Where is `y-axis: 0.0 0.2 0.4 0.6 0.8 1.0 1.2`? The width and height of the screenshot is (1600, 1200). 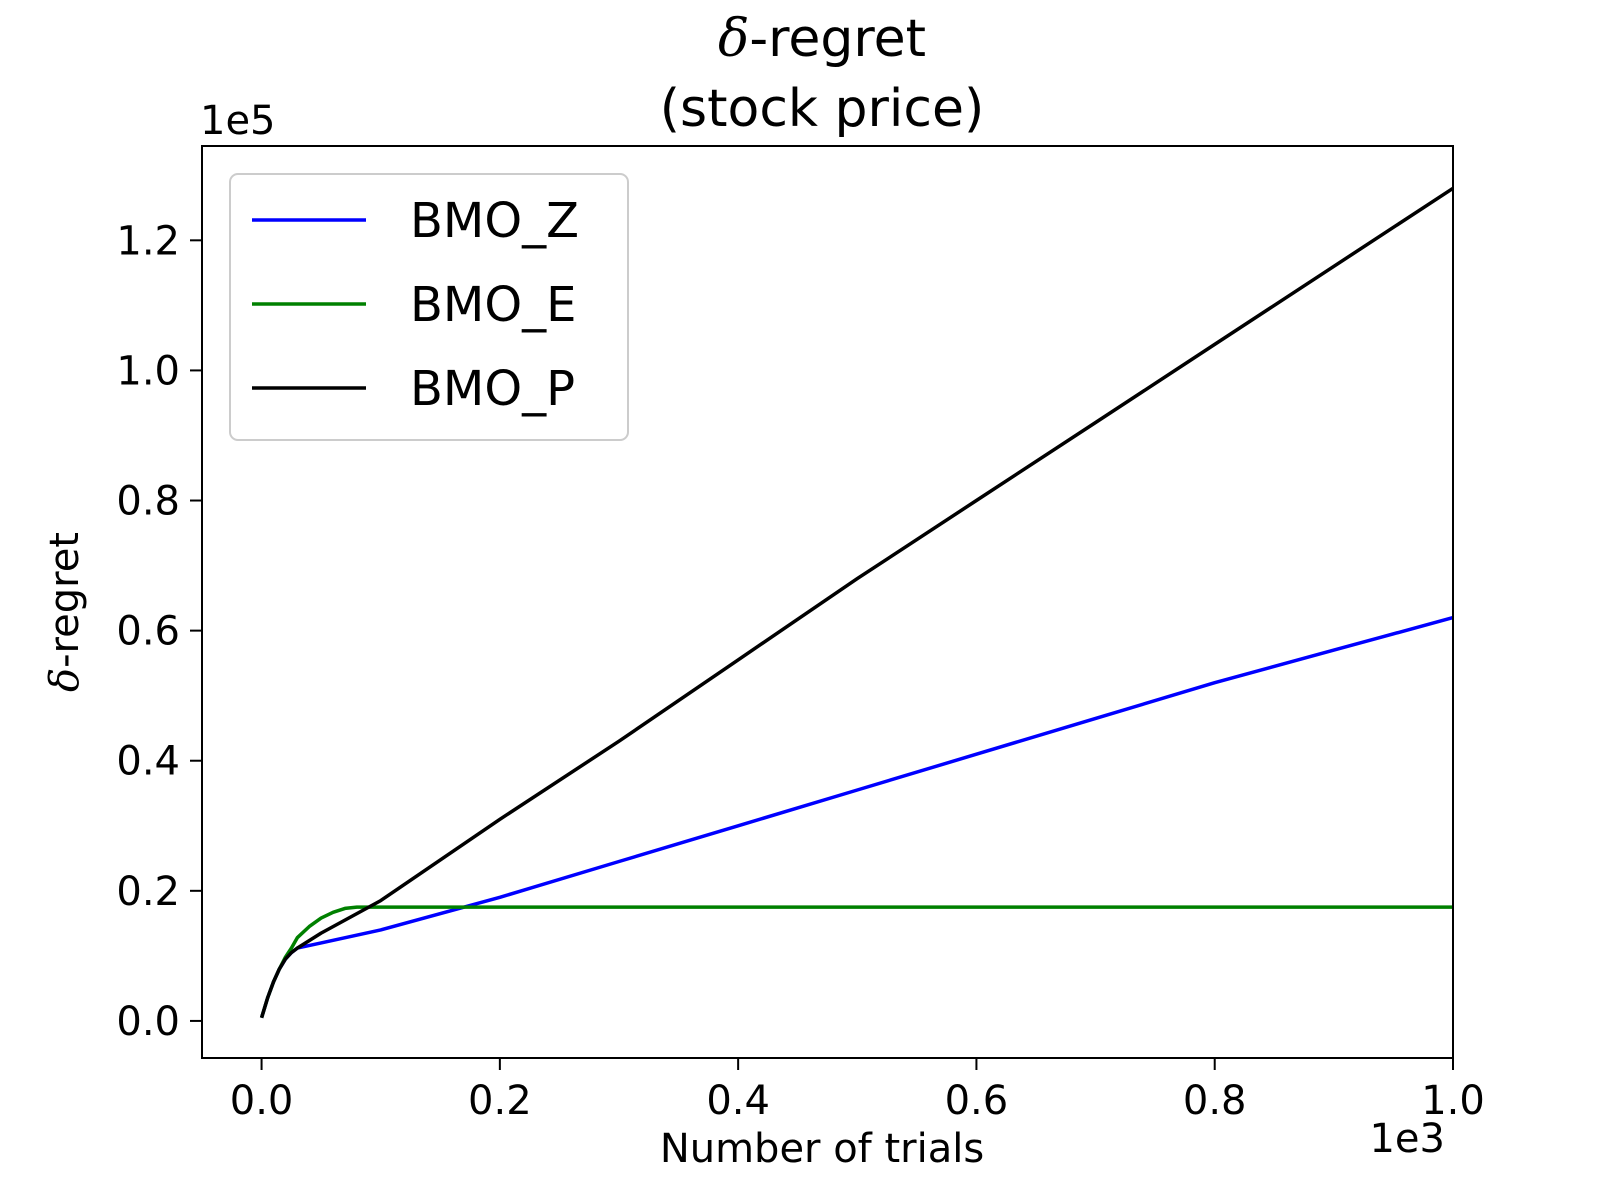
y-axis: 0.0 0.2 0.4 0.6 0.8 1.0 1.2 is located at coordinates (159, 631).